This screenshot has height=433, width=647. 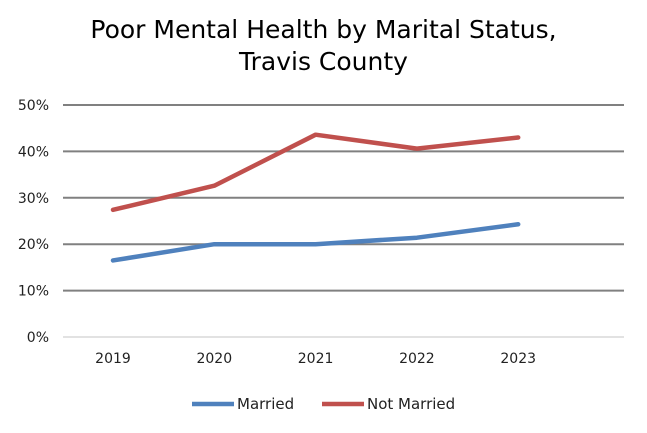 What do you see at coordinates (33, 152) in the screenshot?
I see `y-tick-label: 40%` at bounding box center [33, 152].